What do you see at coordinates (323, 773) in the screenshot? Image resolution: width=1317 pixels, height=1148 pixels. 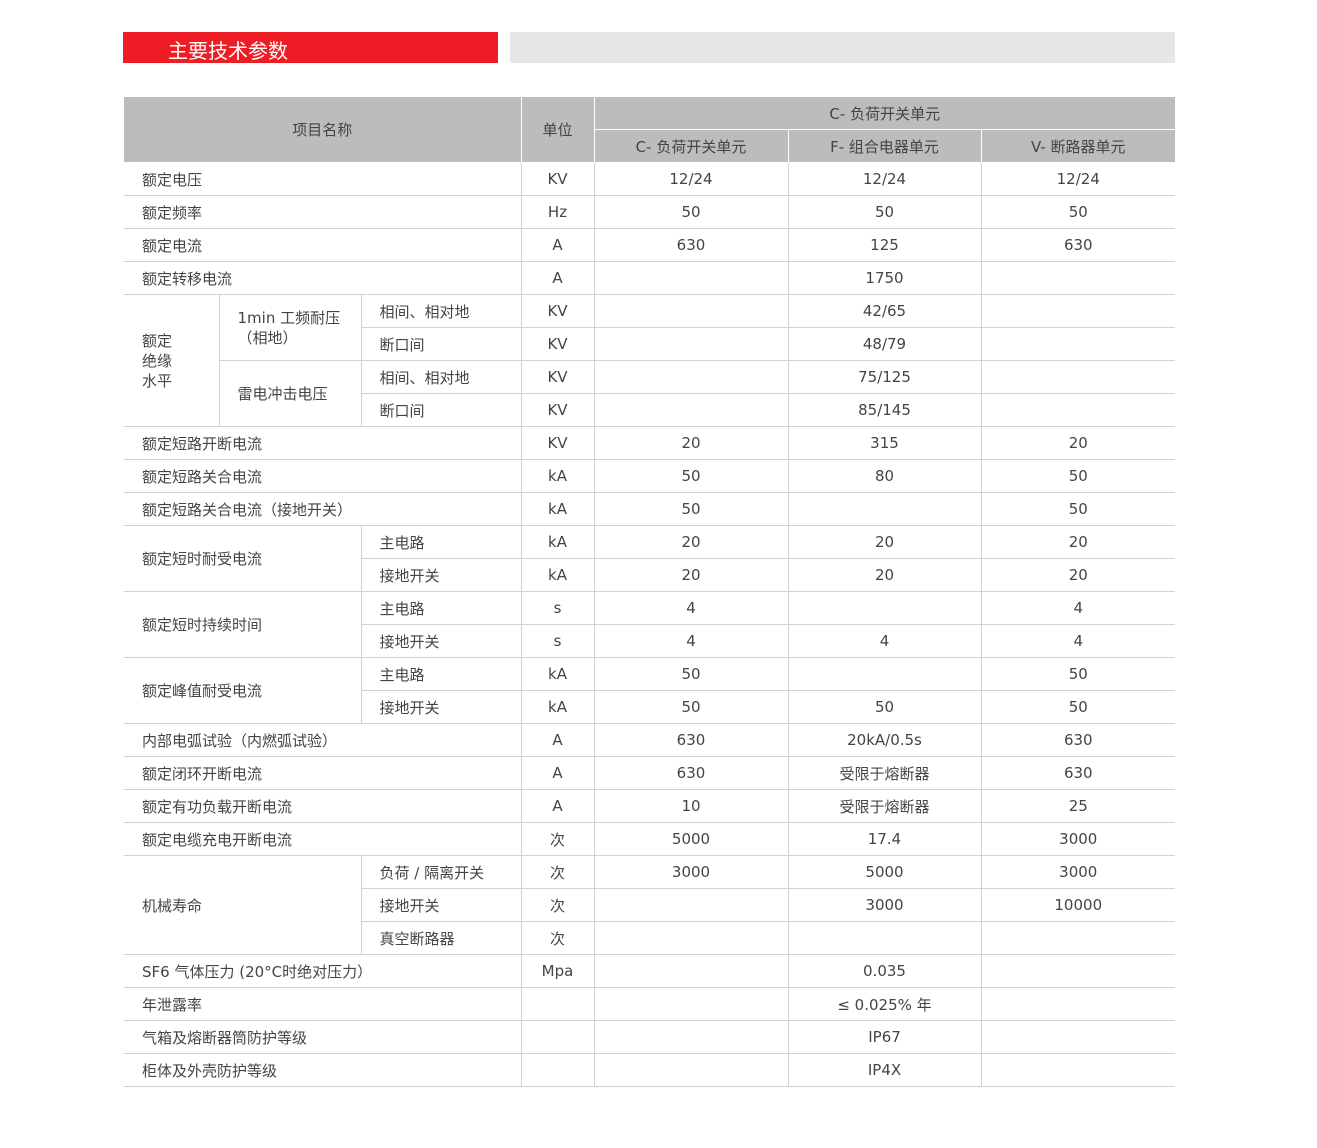 I see `row-label: 额定闭环开断电流` at bounding box center [323, 773].